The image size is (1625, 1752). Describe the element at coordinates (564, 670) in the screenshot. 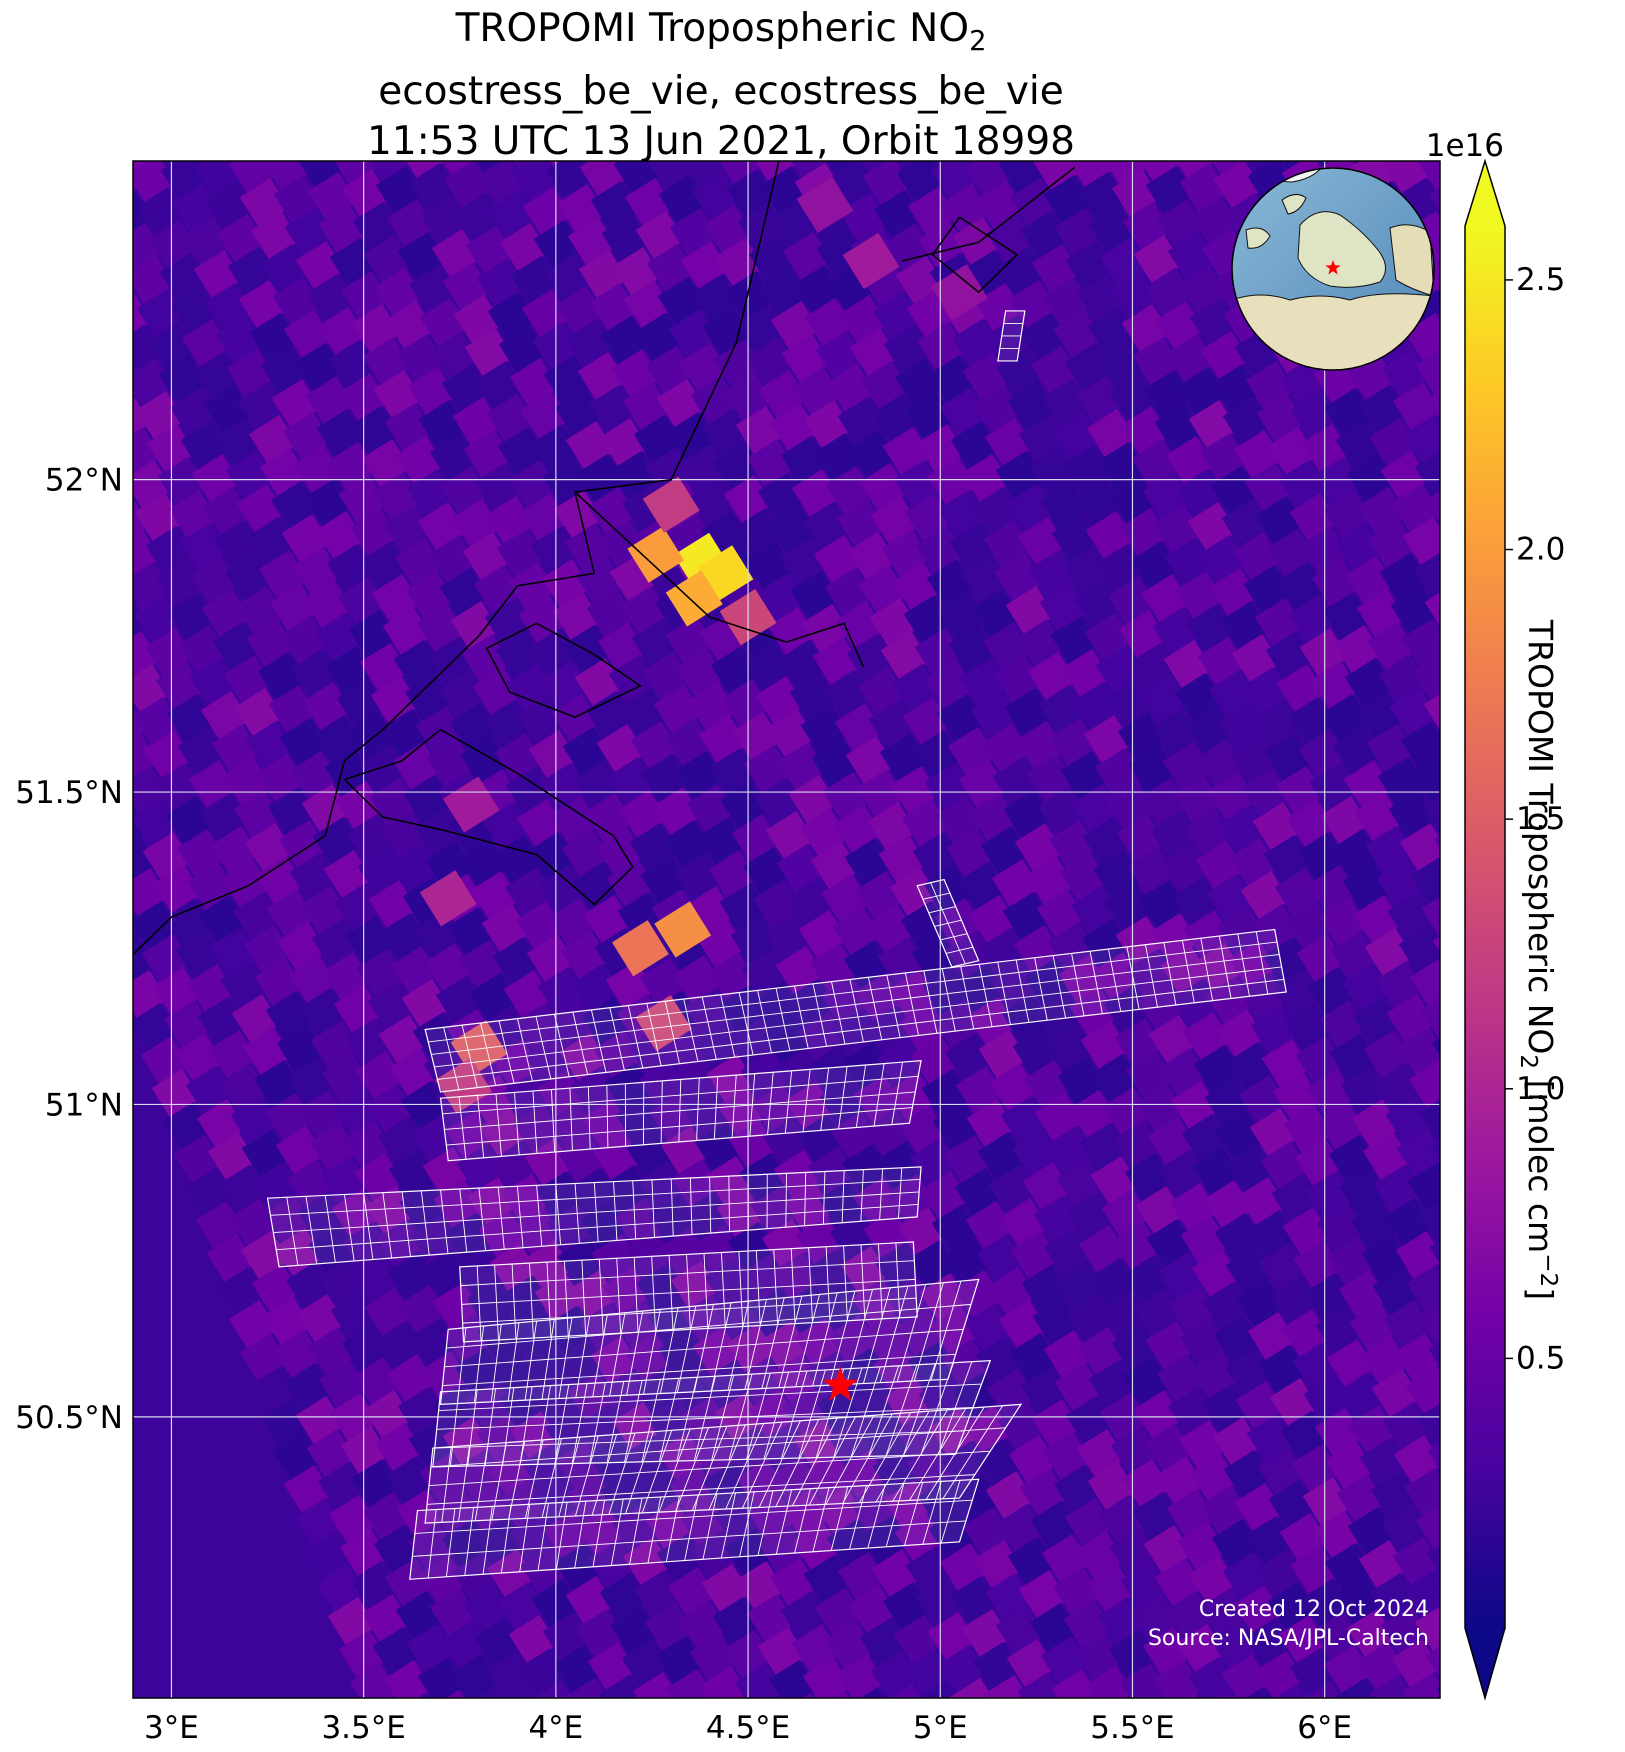

I see `coastline` at that location.